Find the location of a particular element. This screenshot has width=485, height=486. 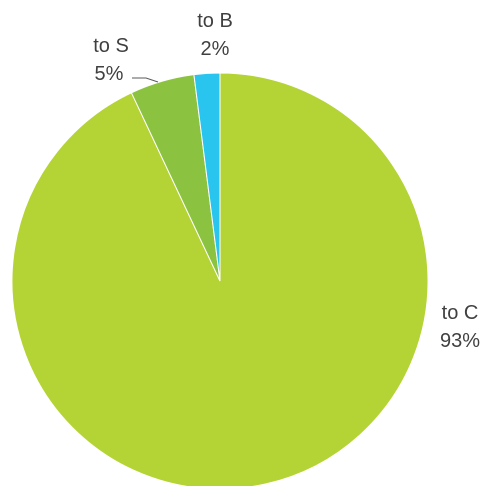

leader-line-to-s is located at coordinates (145, 80).